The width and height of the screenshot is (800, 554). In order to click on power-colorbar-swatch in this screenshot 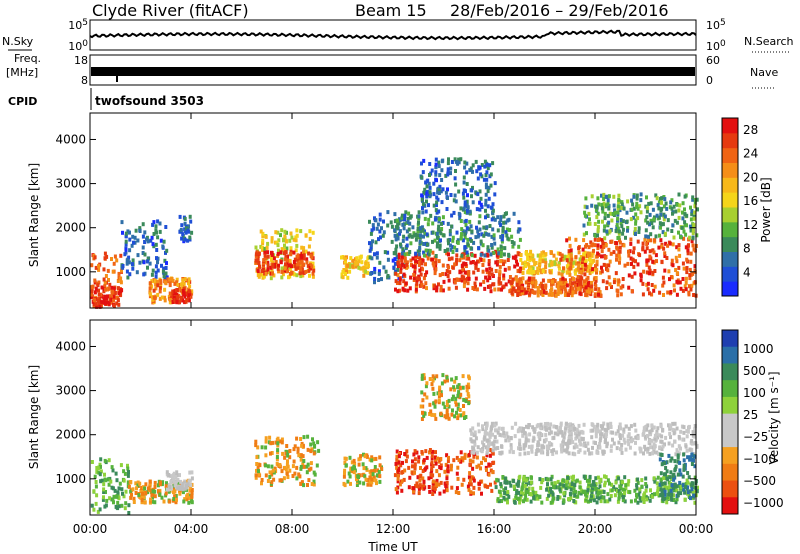, I will do `click(730, 140)`.